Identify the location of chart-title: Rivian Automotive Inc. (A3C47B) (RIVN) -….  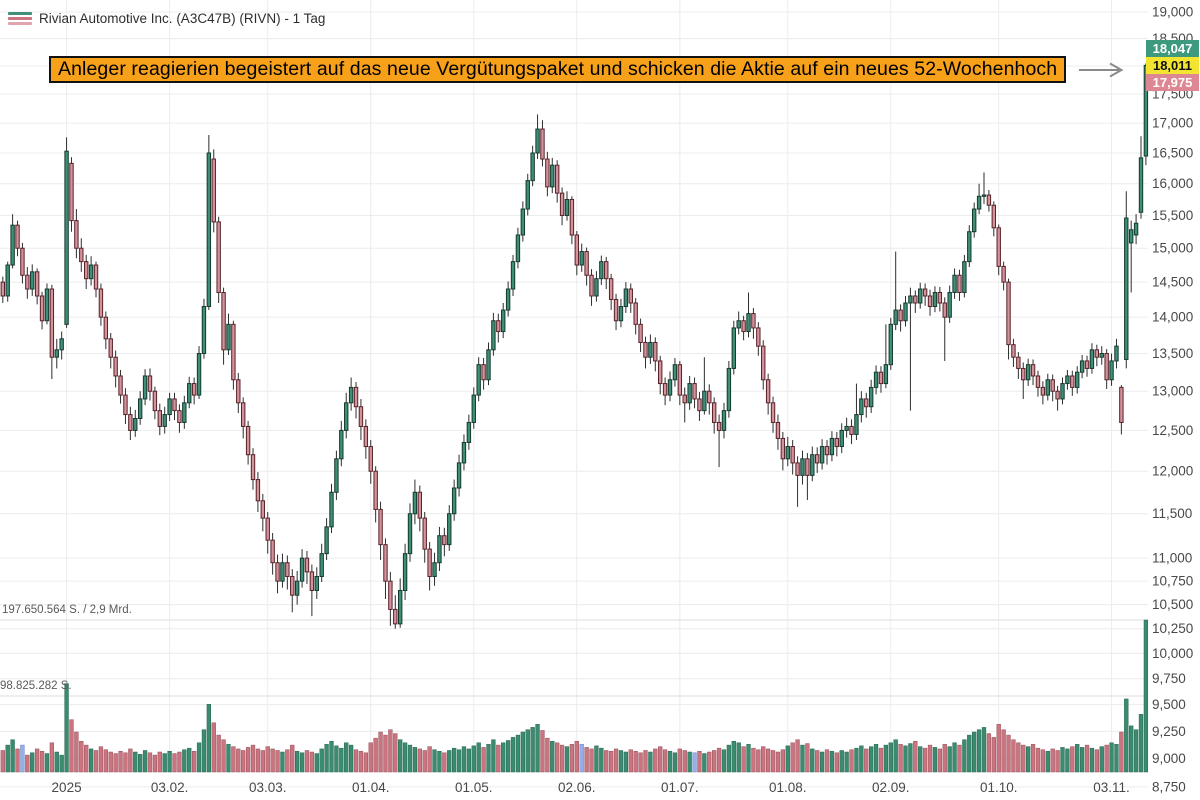
(182, 18).